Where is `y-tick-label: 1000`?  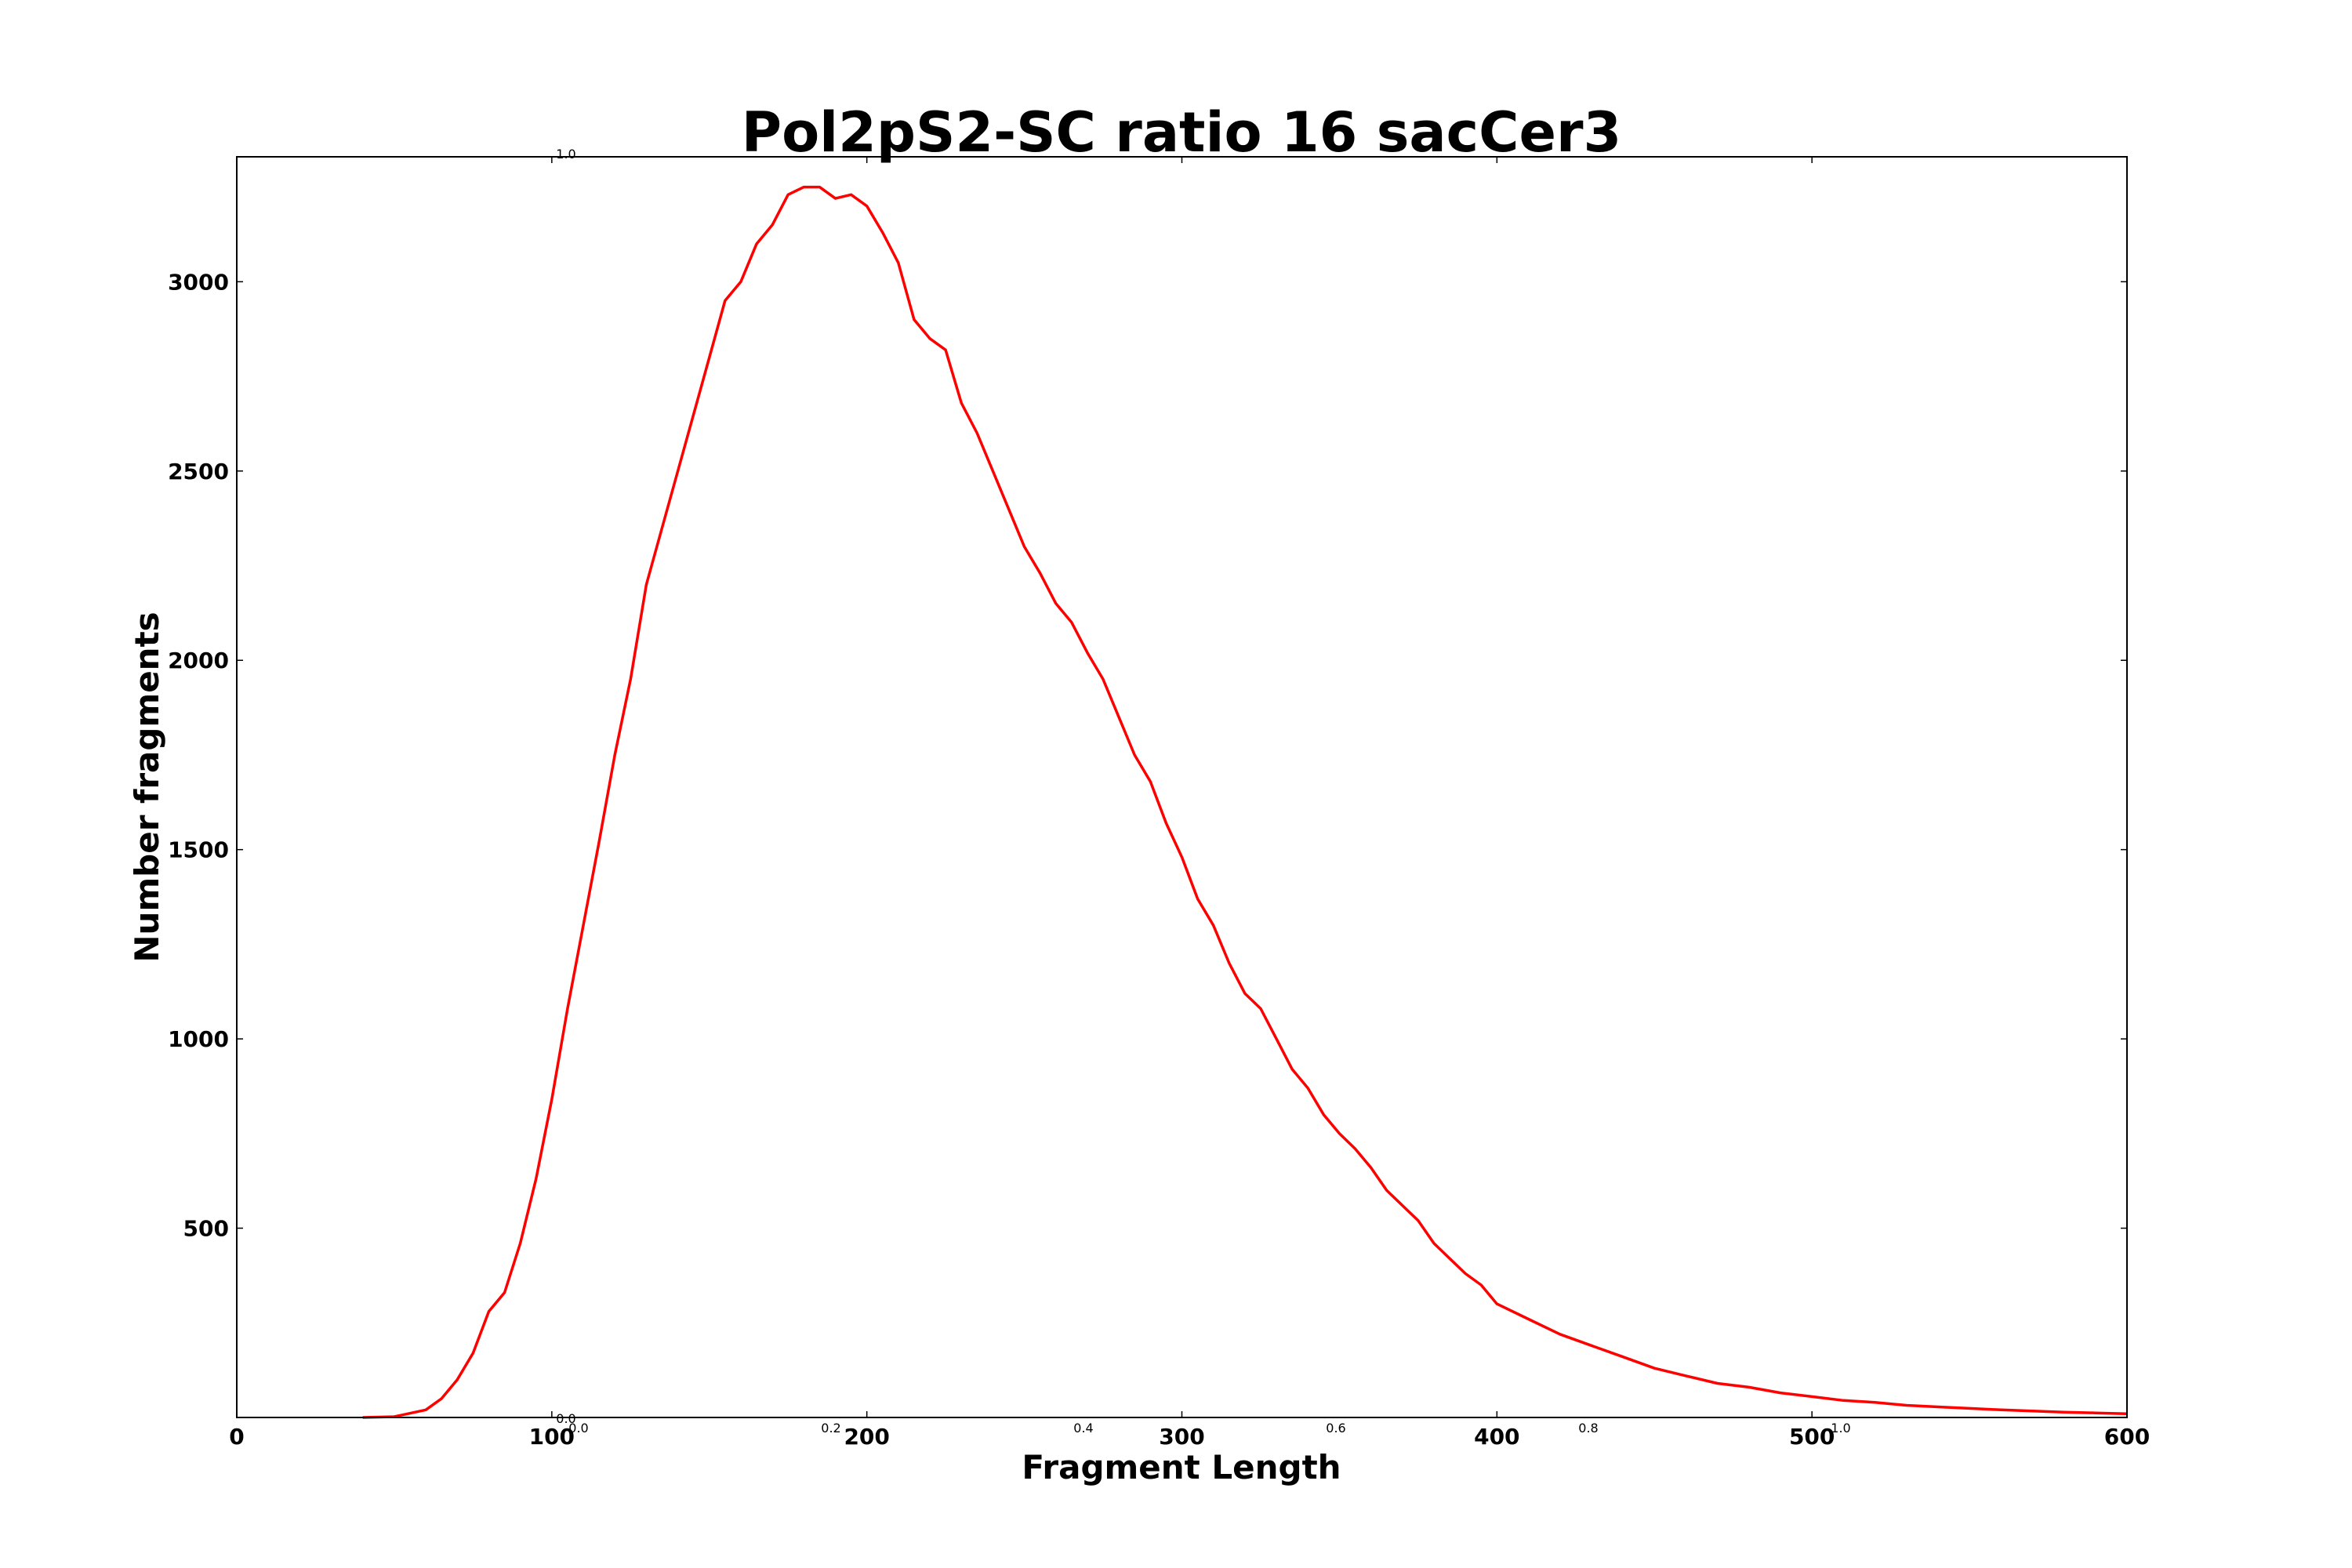 y-tick-label: 1000 is located at coordinates (198, 1039).